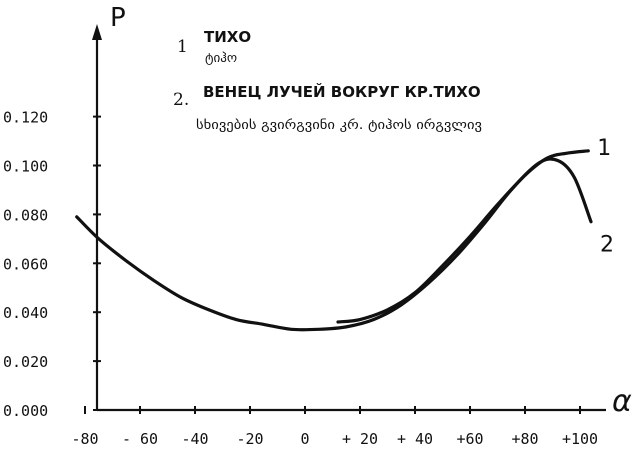  I want to click on x-tick-label: +100, so click(580, 439).